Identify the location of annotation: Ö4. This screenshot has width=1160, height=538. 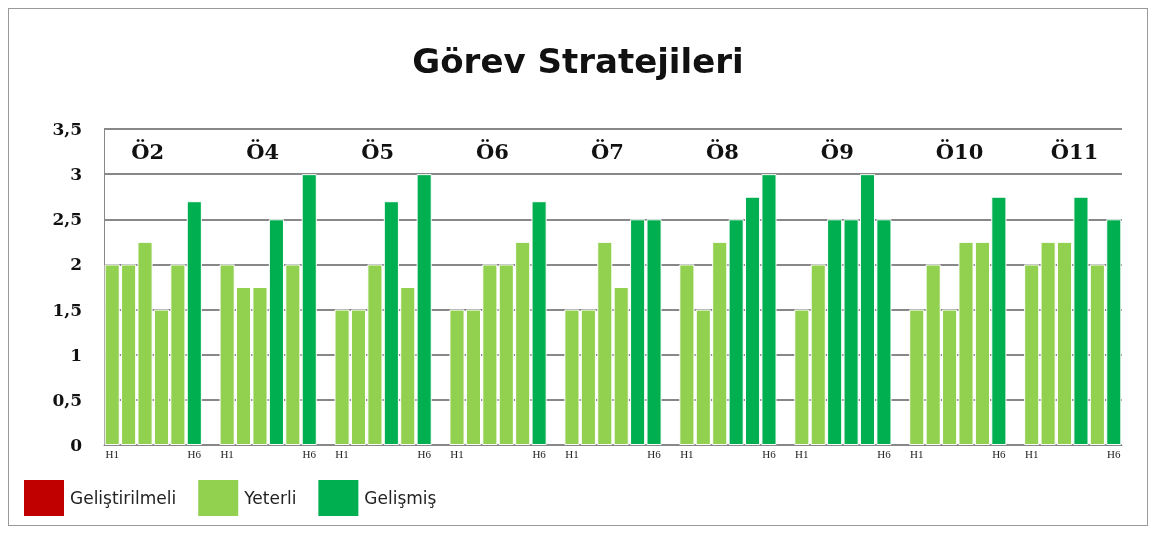
(263, 152).